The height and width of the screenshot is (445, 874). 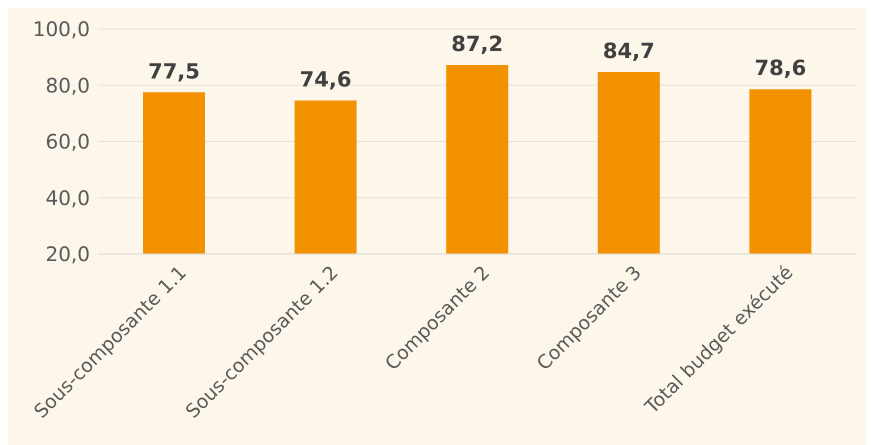 What do you see at coordinates (67, 142) in the screenshot?
I see `y-tick-label: 60,0` at bounding box center [67, 142].